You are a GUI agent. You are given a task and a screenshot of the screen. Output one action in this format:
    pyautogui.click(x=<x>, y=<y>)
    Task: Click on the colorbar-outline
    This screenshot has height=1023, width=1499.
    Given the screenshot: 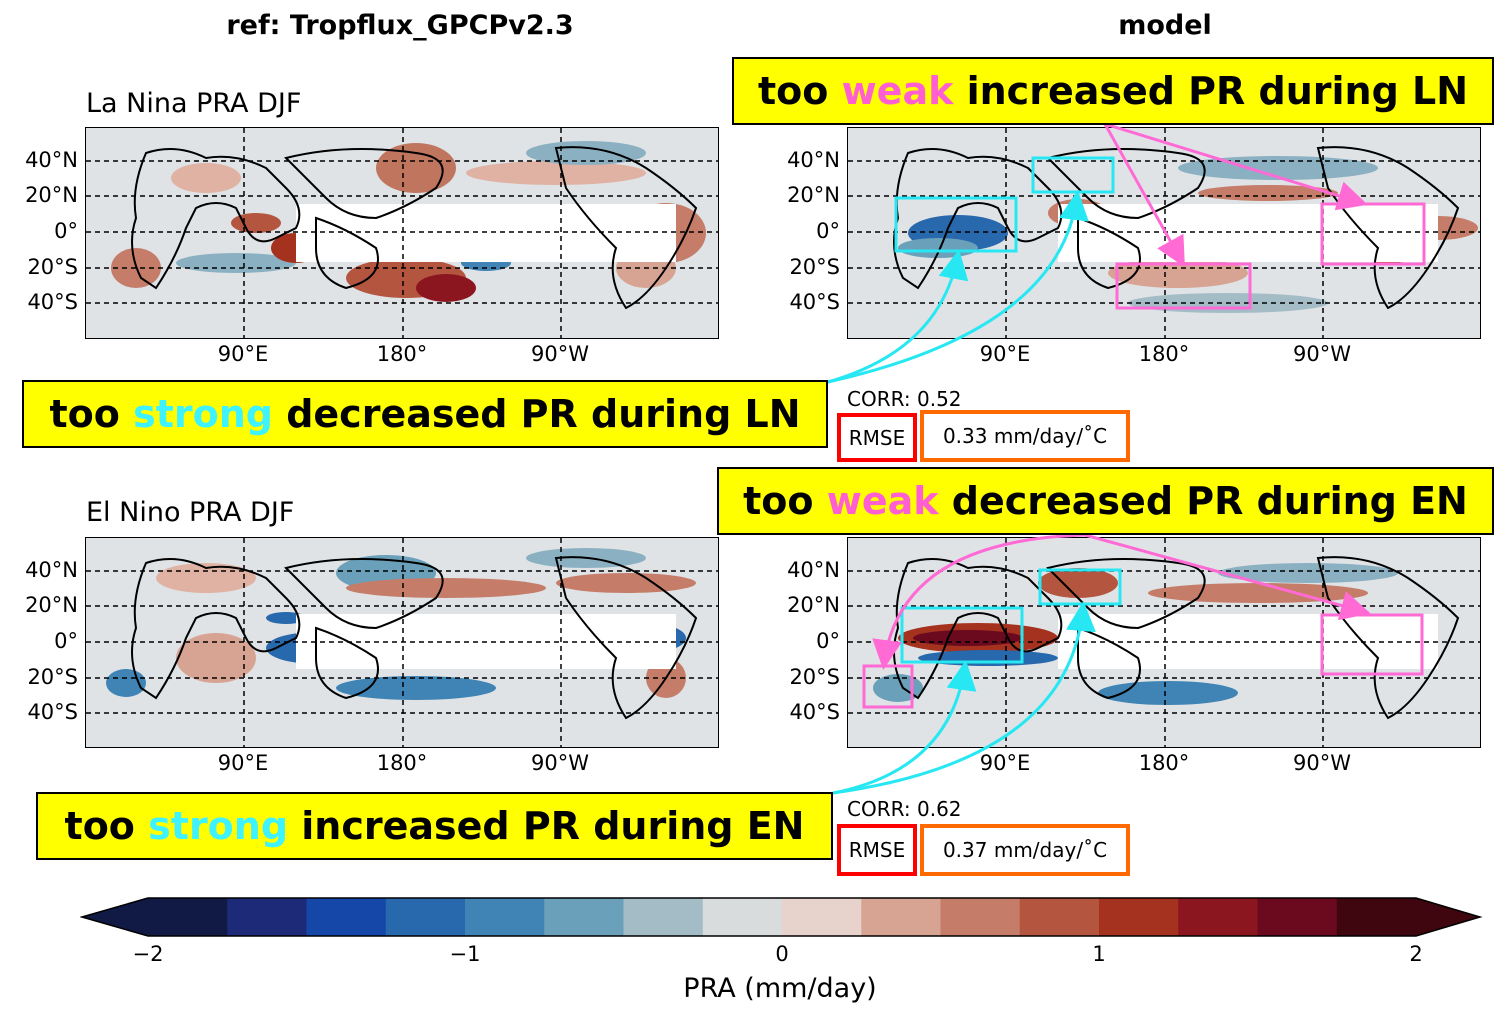 What is the action you would take?
    pyautogui.click(x=781, y=917)
    